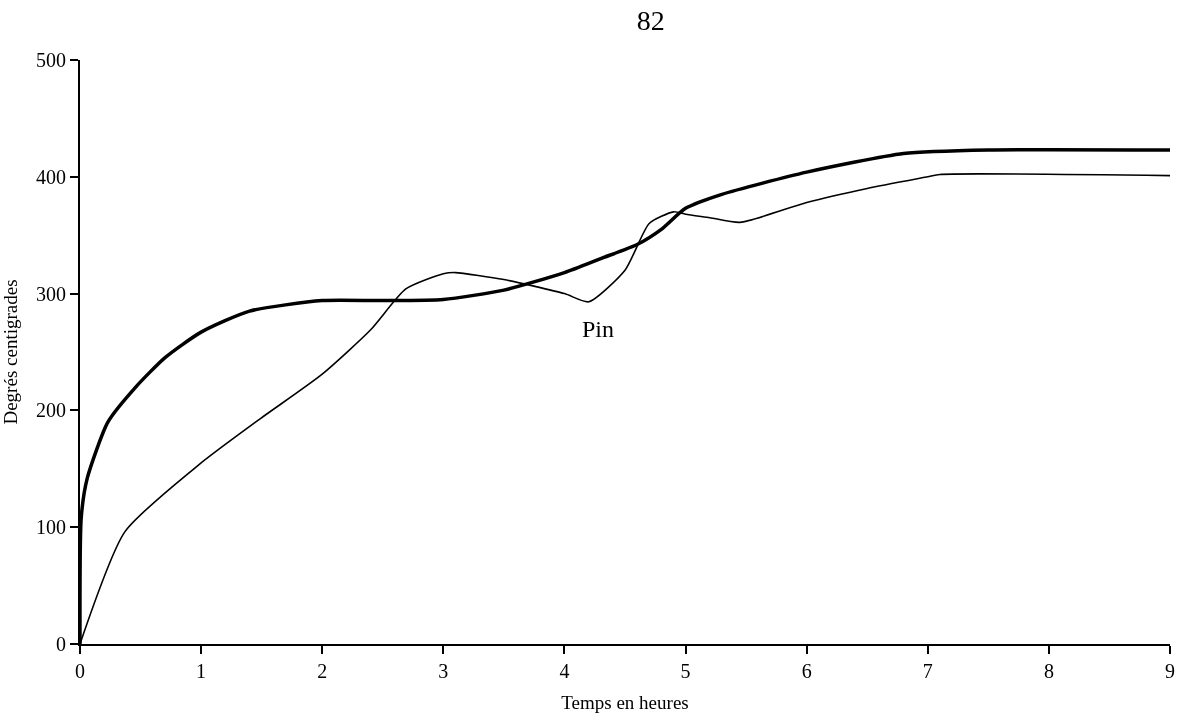  I want to click on y-tick-label: 0, so click(61, 644).